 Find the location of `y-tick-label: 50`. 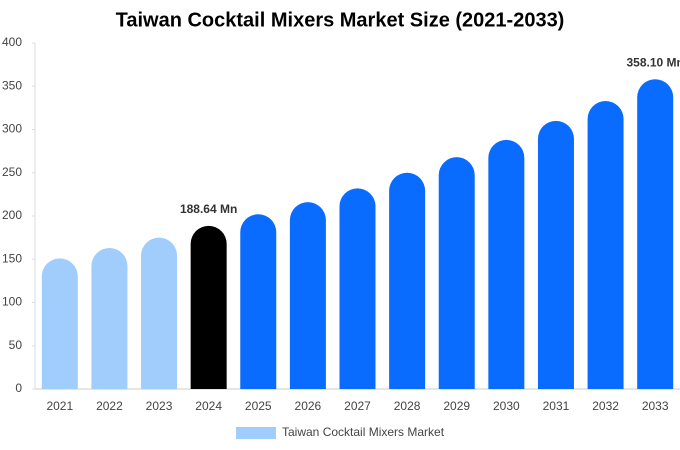

y-tick-label: 50 is located at coordinates (16, 345).